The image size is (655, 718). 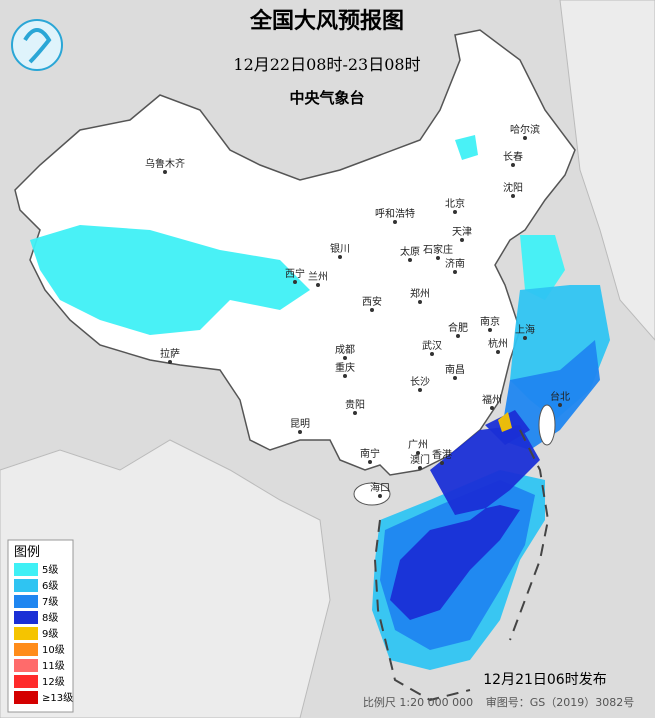 What do you see at coordinates (345, 350) in the screenshot?
I see `city-label: 成都` at bounding box center [345, 350].